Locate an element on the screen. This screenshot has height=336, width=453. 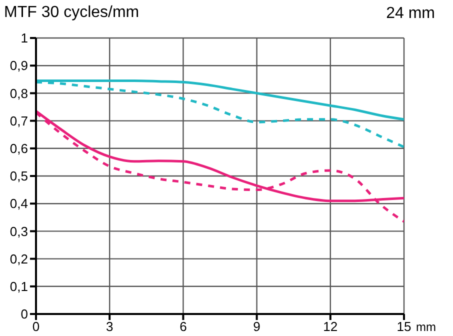
y-tick-label: 0,2 is located at coordinates (19, 258).